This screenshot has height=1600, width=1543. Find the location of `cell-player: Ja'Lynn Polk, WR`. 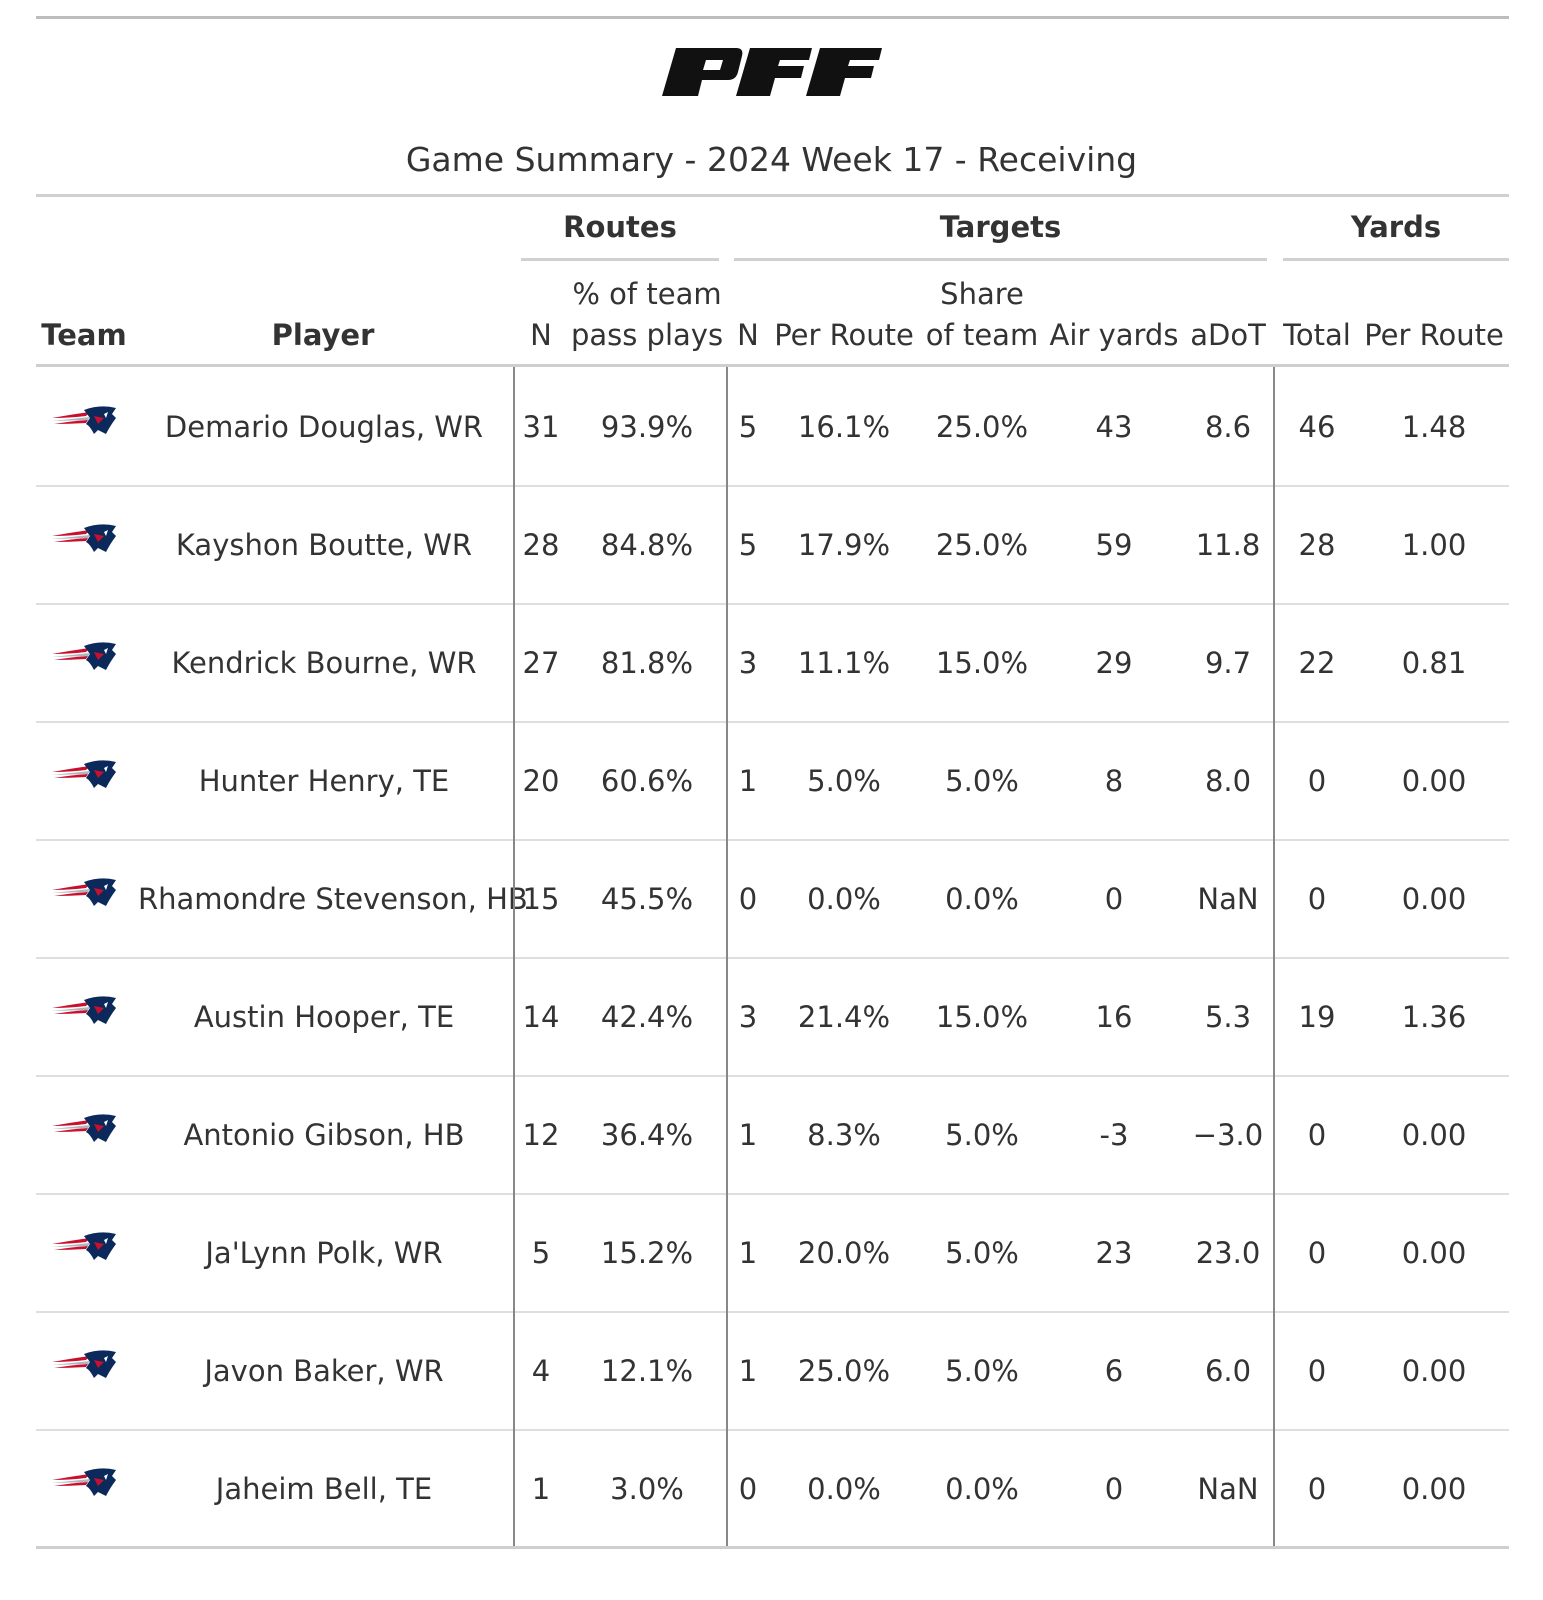

cell-player: Ja'Lynn Polk, WR is located at coordinates (324, 1253).